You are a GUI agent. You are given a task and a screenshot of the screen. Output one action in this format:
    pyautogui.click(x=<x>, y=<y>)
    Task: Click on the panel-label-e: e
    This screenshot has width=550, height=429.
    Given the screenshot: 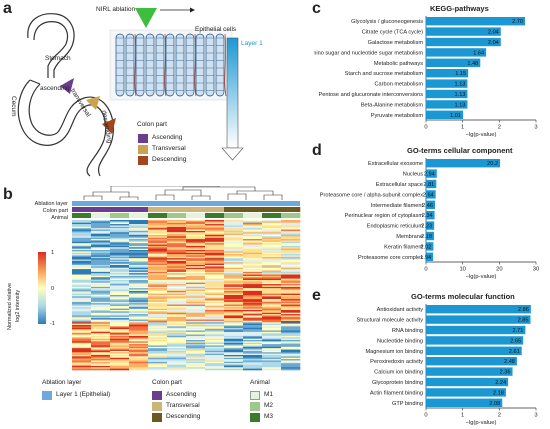 What is the action you would take?
    pyautogui.click(x=316, y=295)
    